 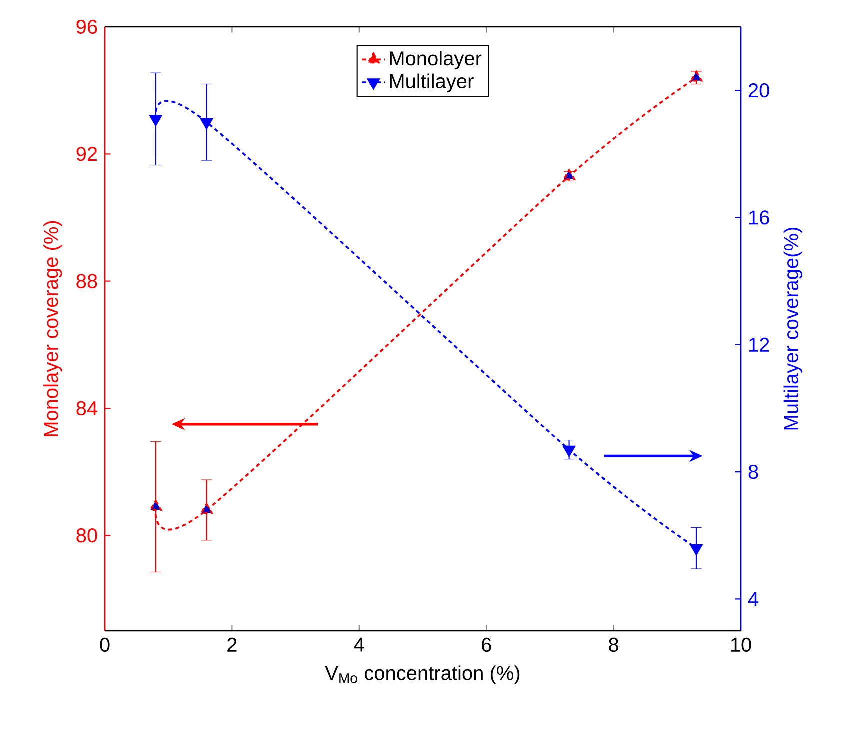 I want to click on y-axis-title: Monolayer coverage (%), so click(x=53, y=328).